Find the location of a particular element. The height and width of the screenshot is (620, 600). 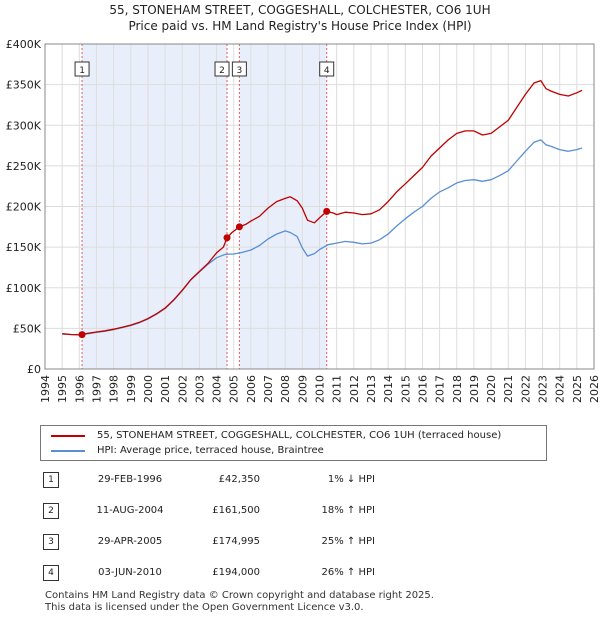

y-tick-label: £50K is located at coordinates (27, 328).